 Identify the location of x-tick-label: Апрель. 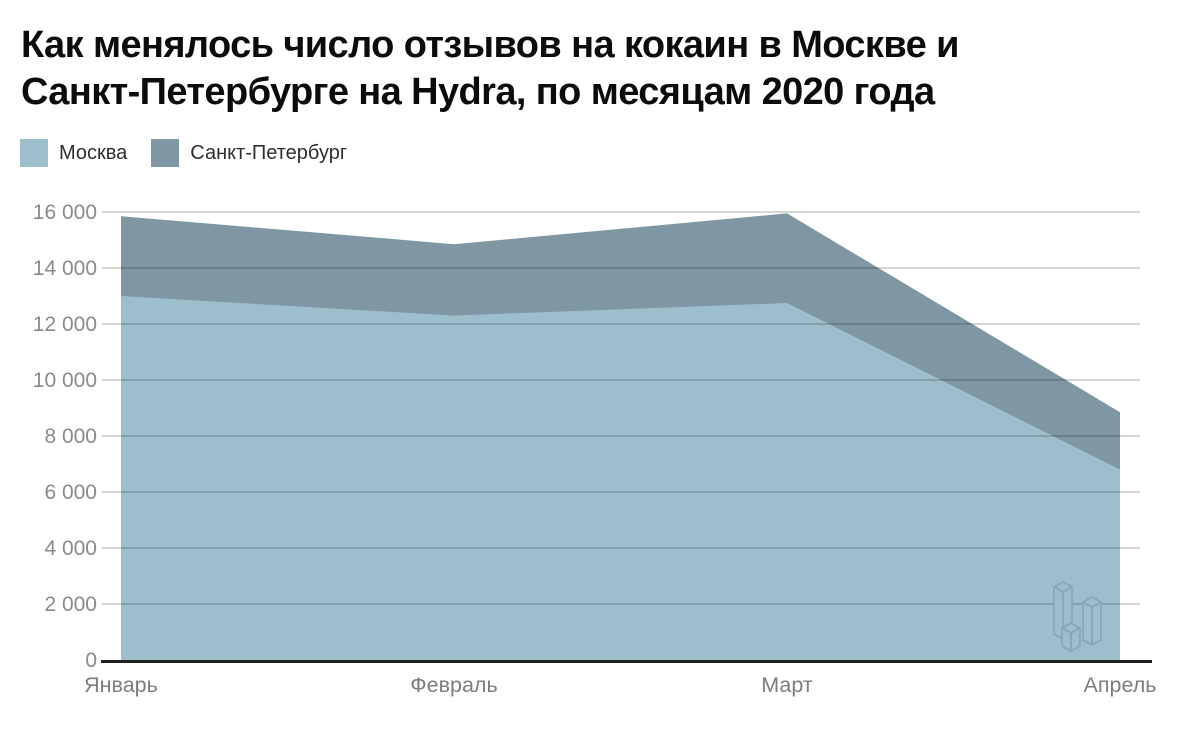
(1120, 685).